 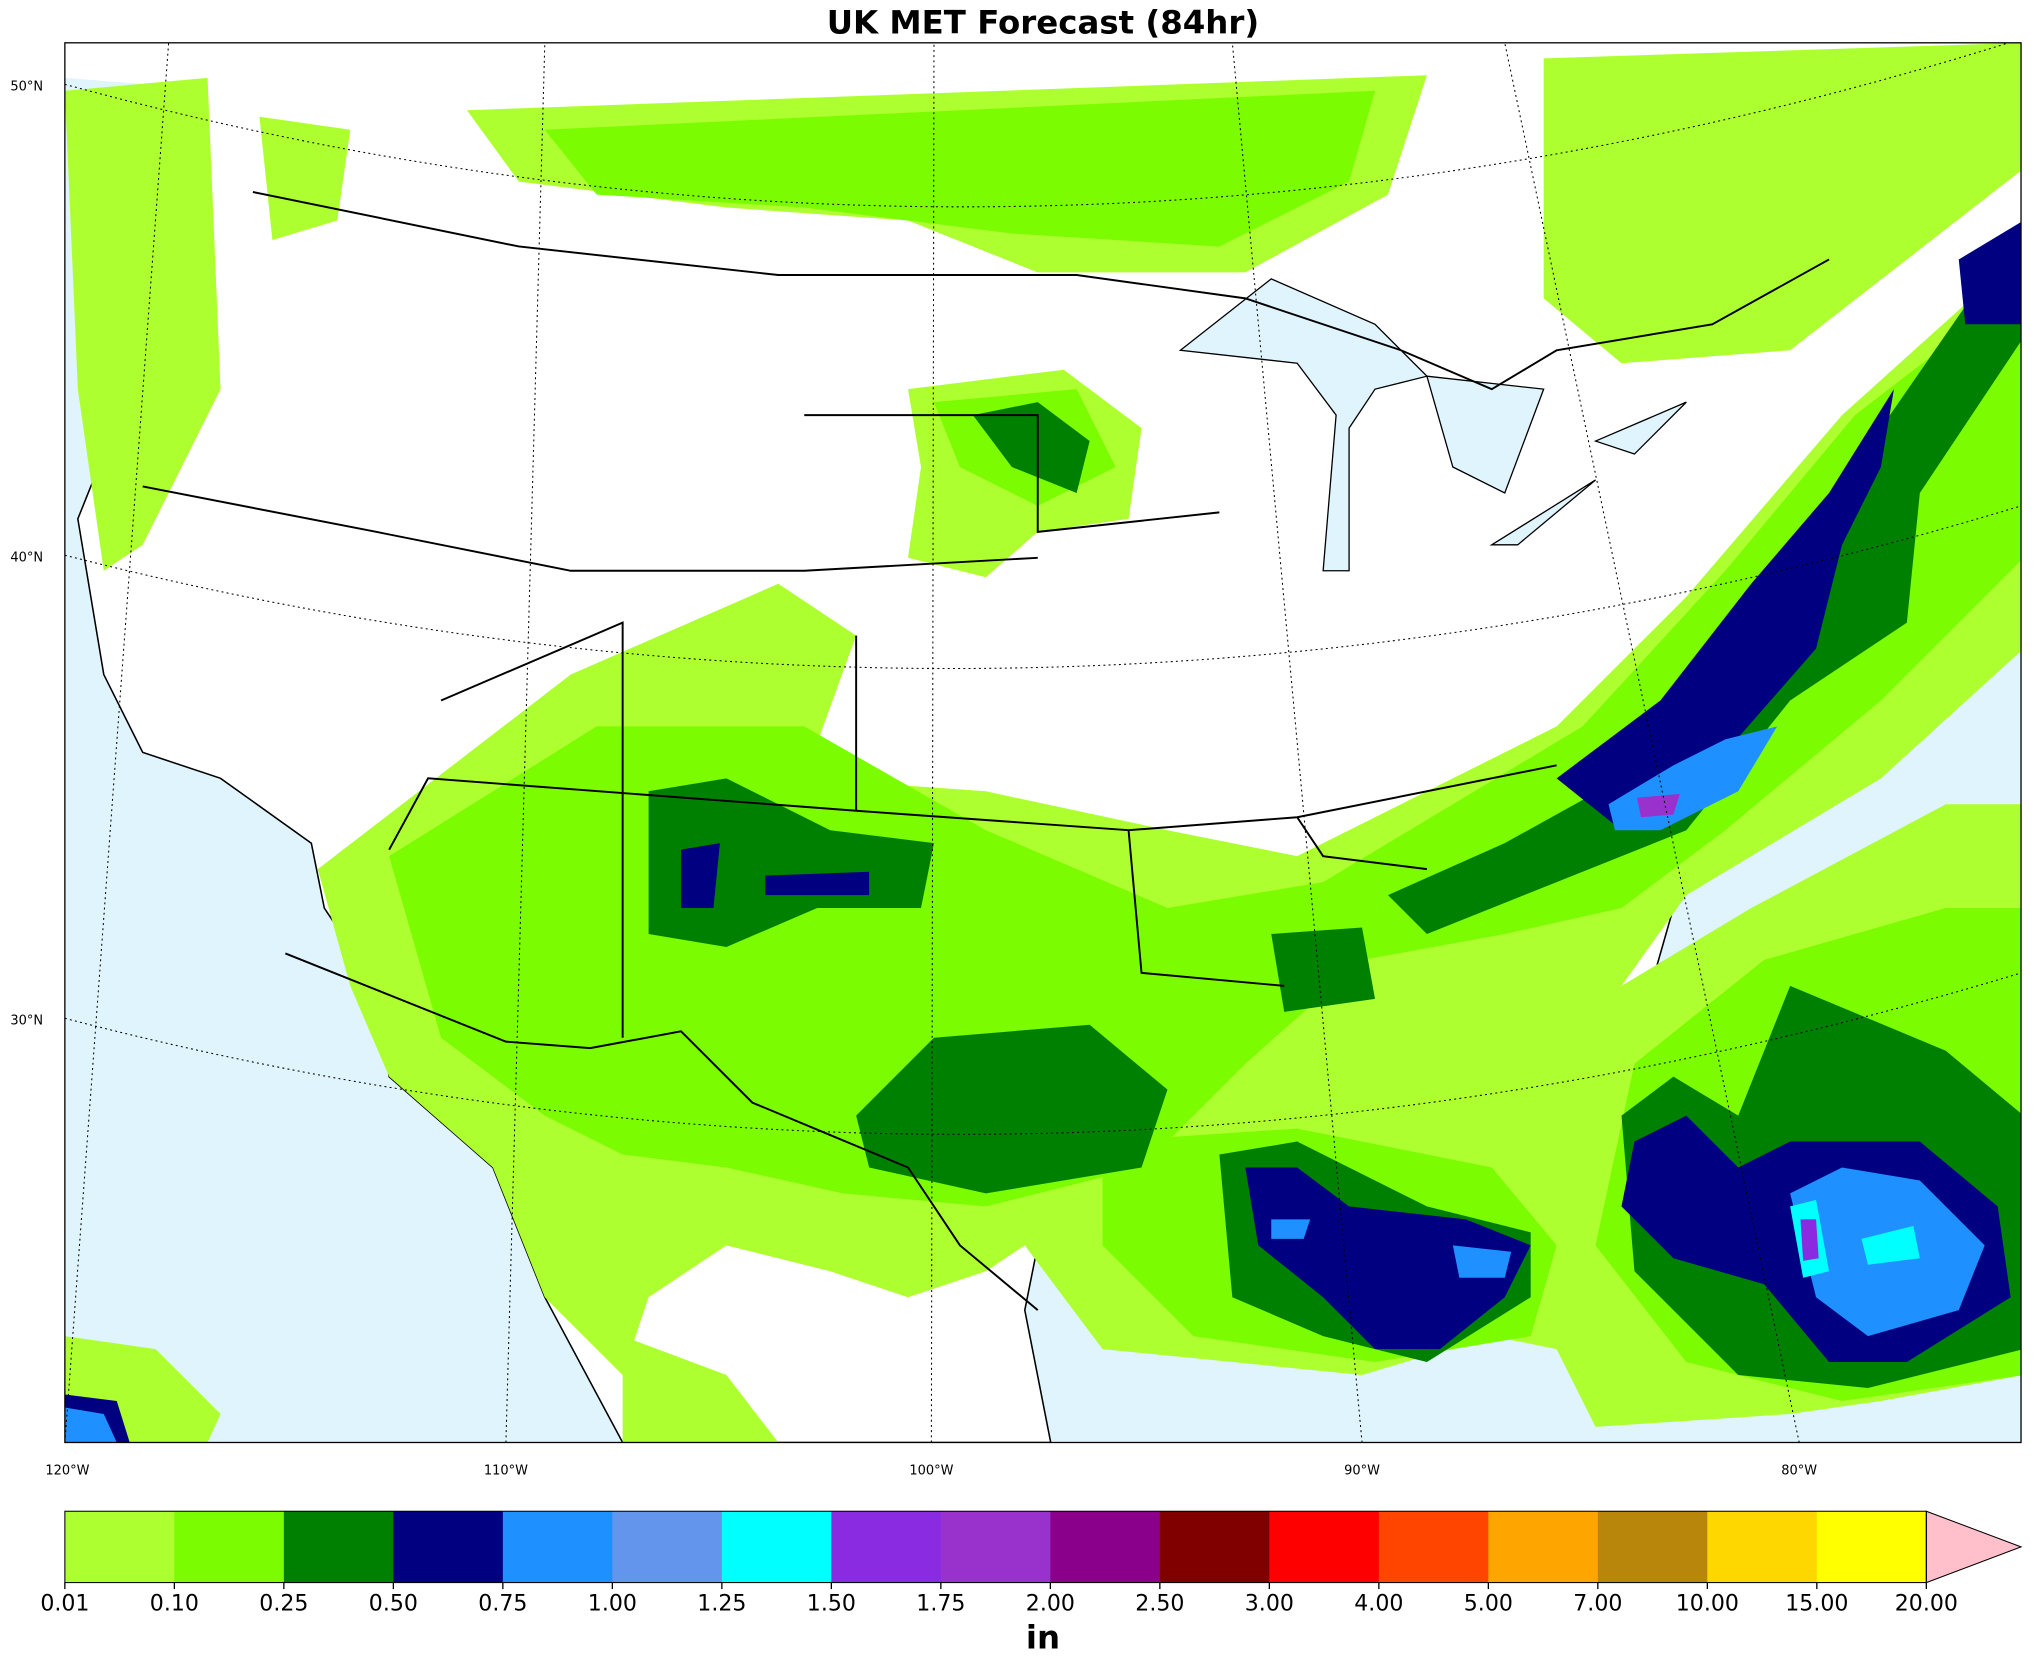 What do you see at coordinates (931, 1471) in the screenshot?
I see `lon-label: 100°W` at bounding box center [931, 1471].